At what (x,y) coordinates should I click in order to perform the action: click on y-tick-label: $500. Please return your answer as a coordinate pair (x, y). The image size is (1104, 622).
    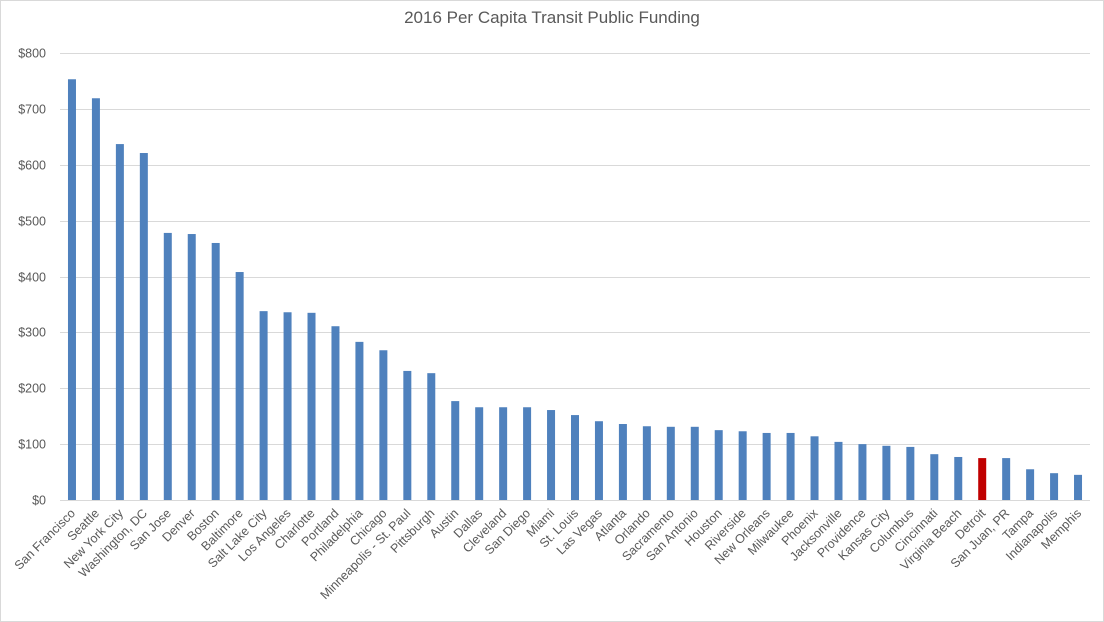
    Looking at the image, I should click on (32, 222).